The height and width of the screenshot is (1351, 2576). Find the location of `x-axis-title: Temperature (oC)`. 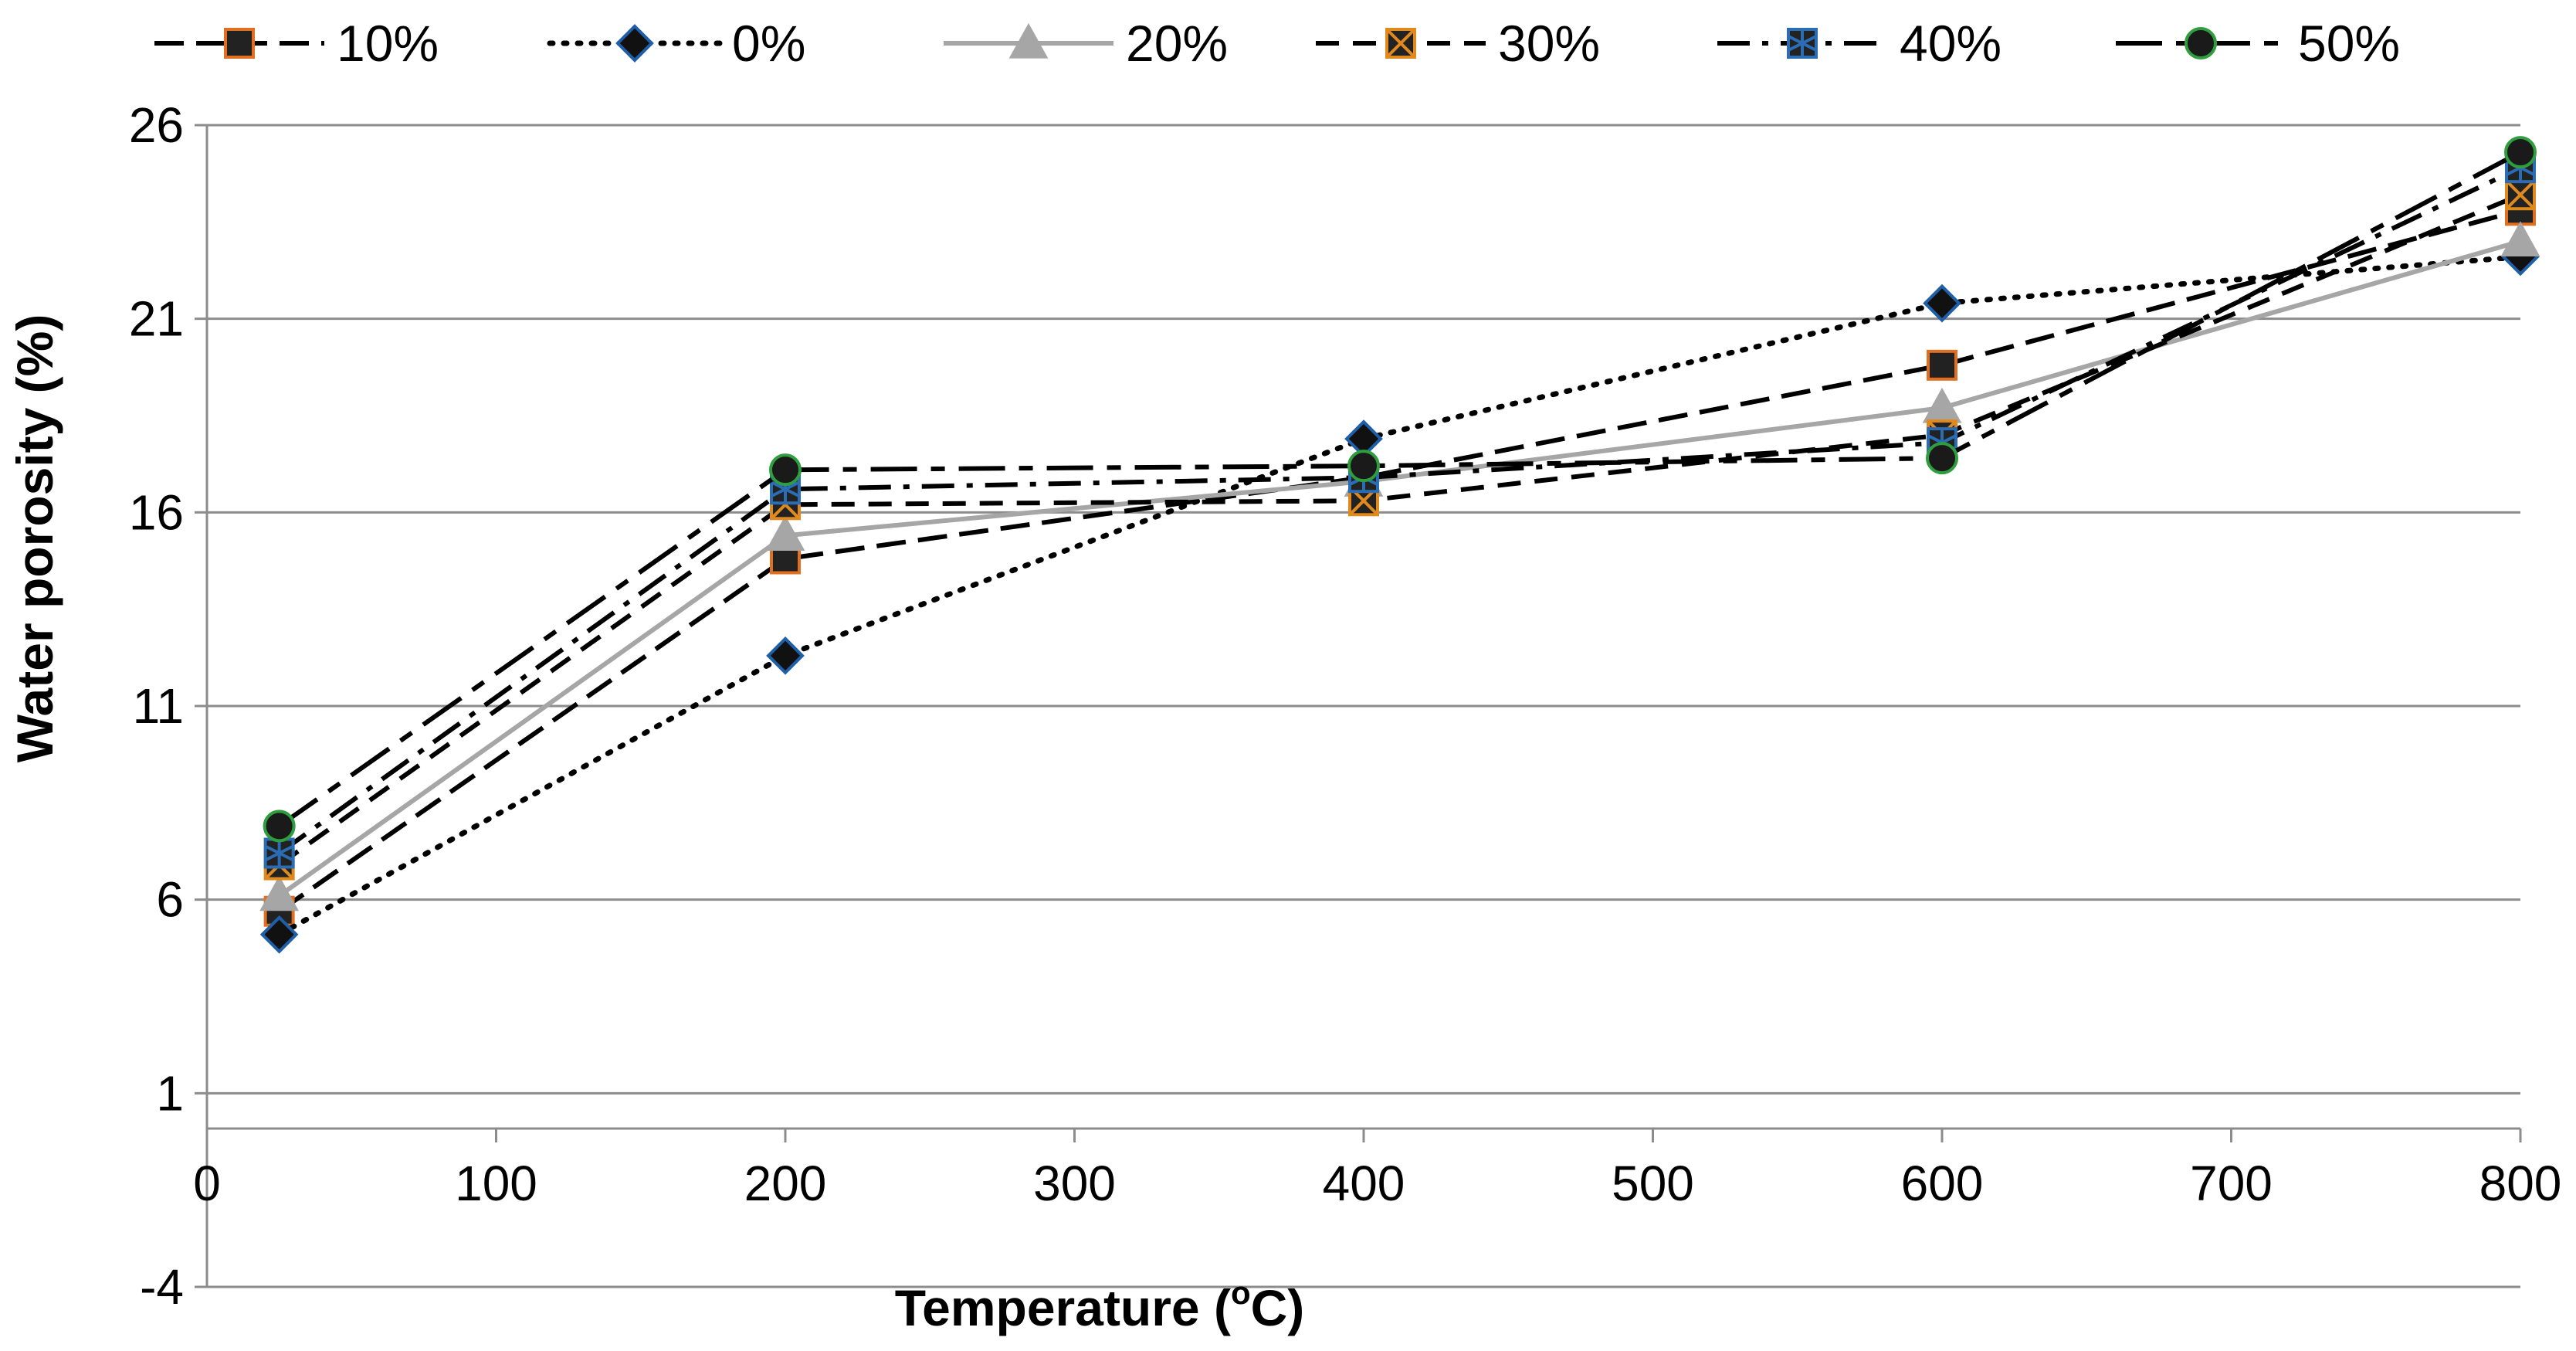

x-axis-title: Temperature (oC) is located at coordinates (1100, 1305).